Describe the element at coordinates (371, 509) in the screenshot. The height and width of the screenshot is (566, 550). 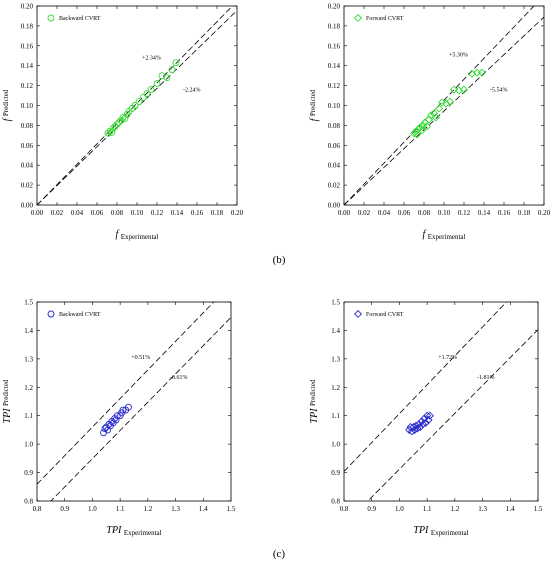
I see `x-tick-label: 0.9` at that location.